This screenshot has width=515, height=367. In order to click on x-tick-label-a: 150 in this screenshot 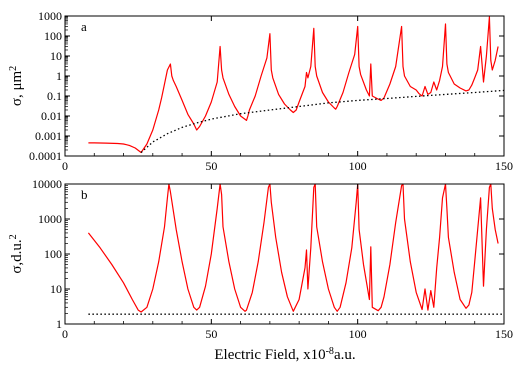, I will do `click(504, 166)`.